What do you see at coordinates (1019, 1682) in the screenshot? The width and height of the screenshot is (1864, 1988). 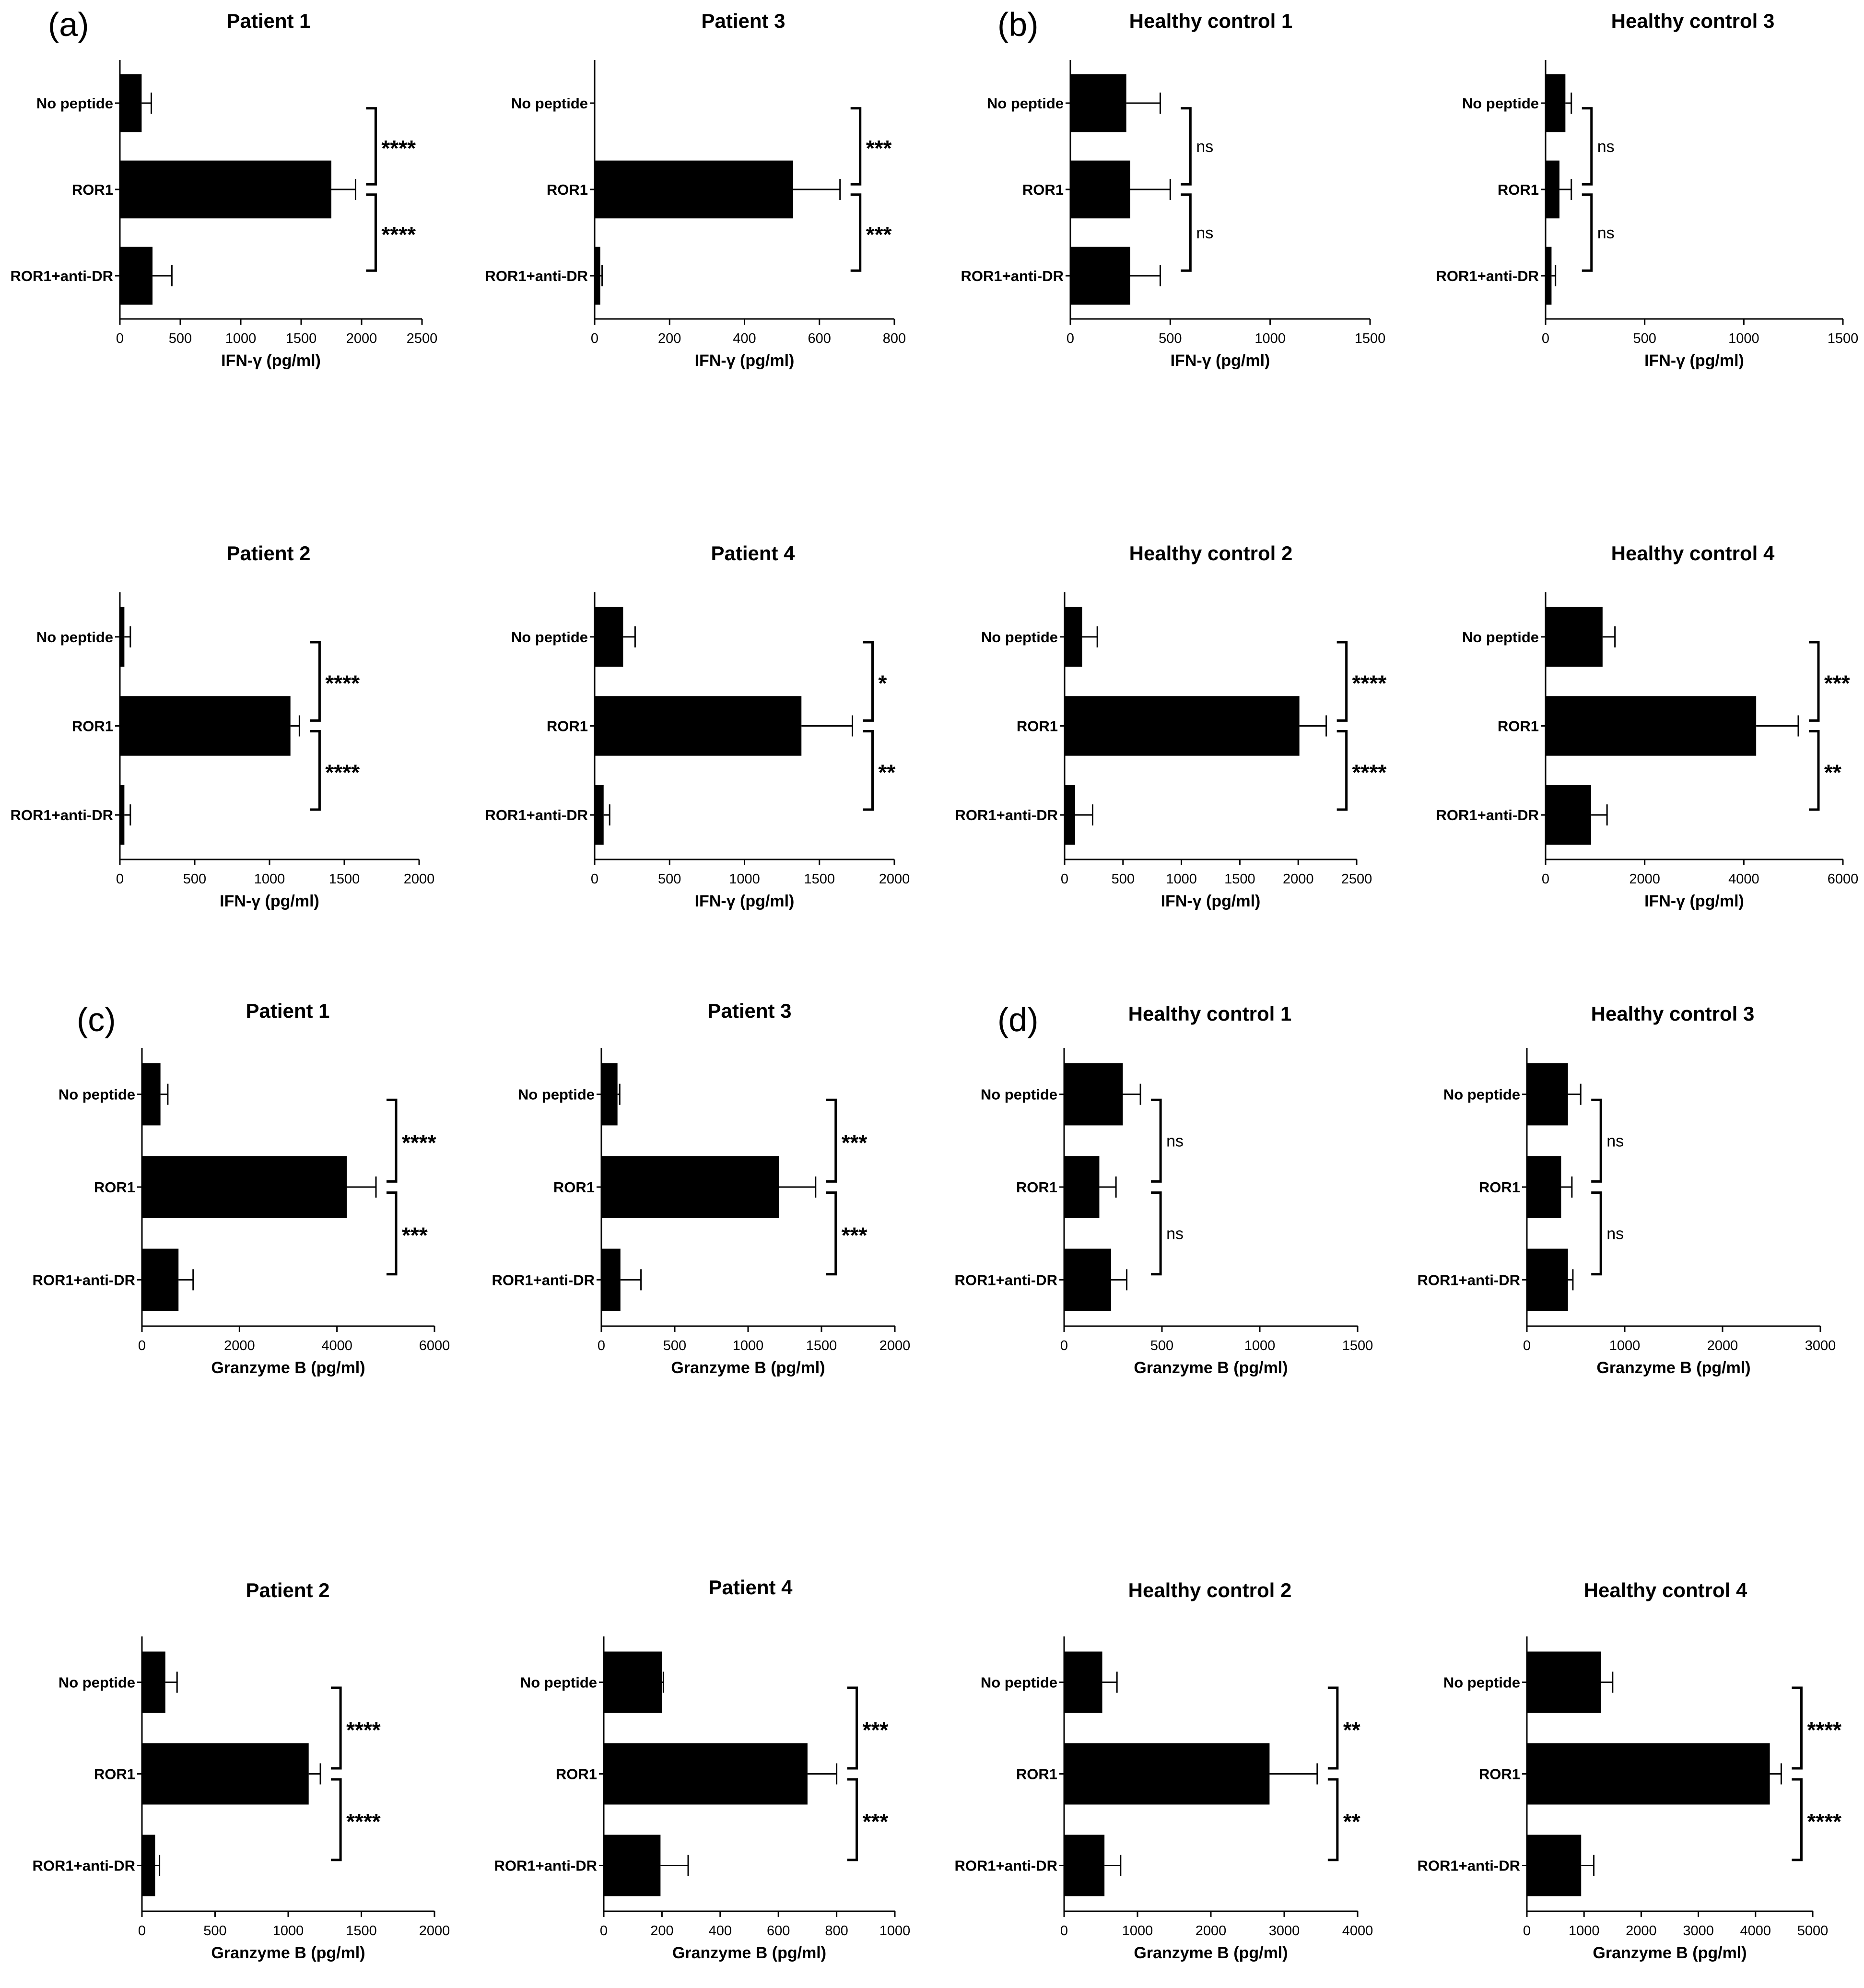 I see `chart-15-category-label-no-peptide: No peptide` at bounding box center [1019, 1682].